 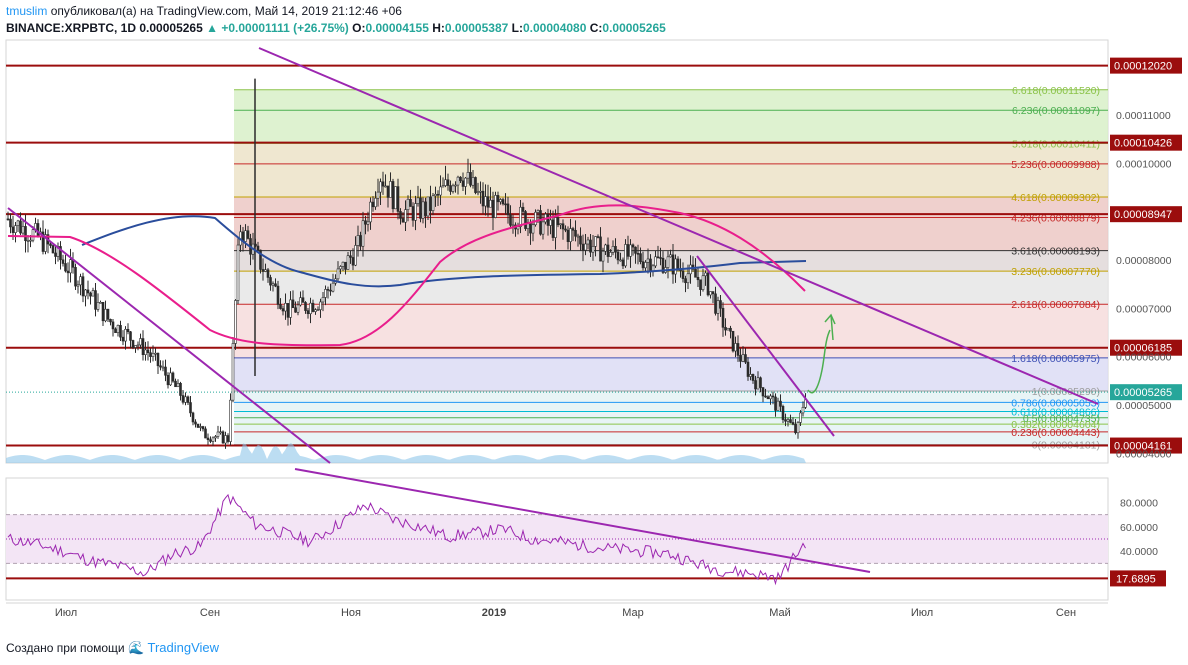 I want to click on up-triangle-icon: ▲, so click(x=212, y=28).